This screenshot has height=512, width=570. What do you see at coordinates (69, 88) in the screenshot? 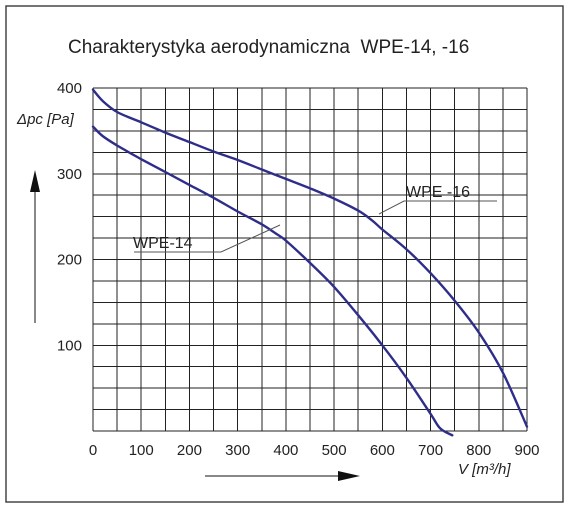
I see `y-tick-label: 400` at bounding box center [69, 88].